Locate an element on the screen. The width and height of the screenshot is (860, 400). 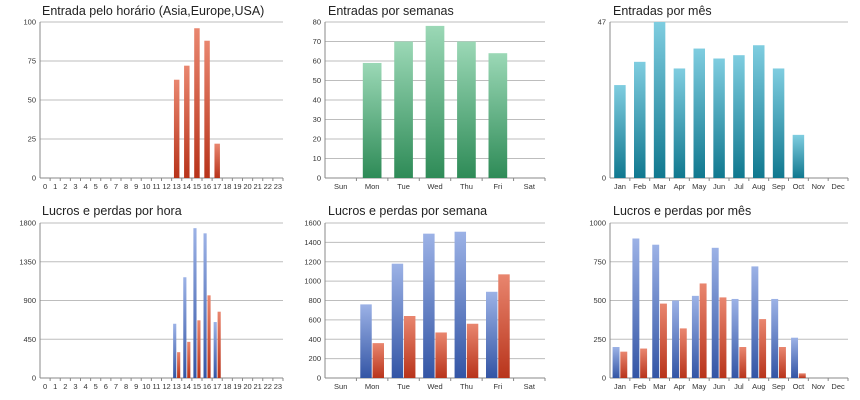
x-tick-label: 20 is located at coordinates (247, 186).